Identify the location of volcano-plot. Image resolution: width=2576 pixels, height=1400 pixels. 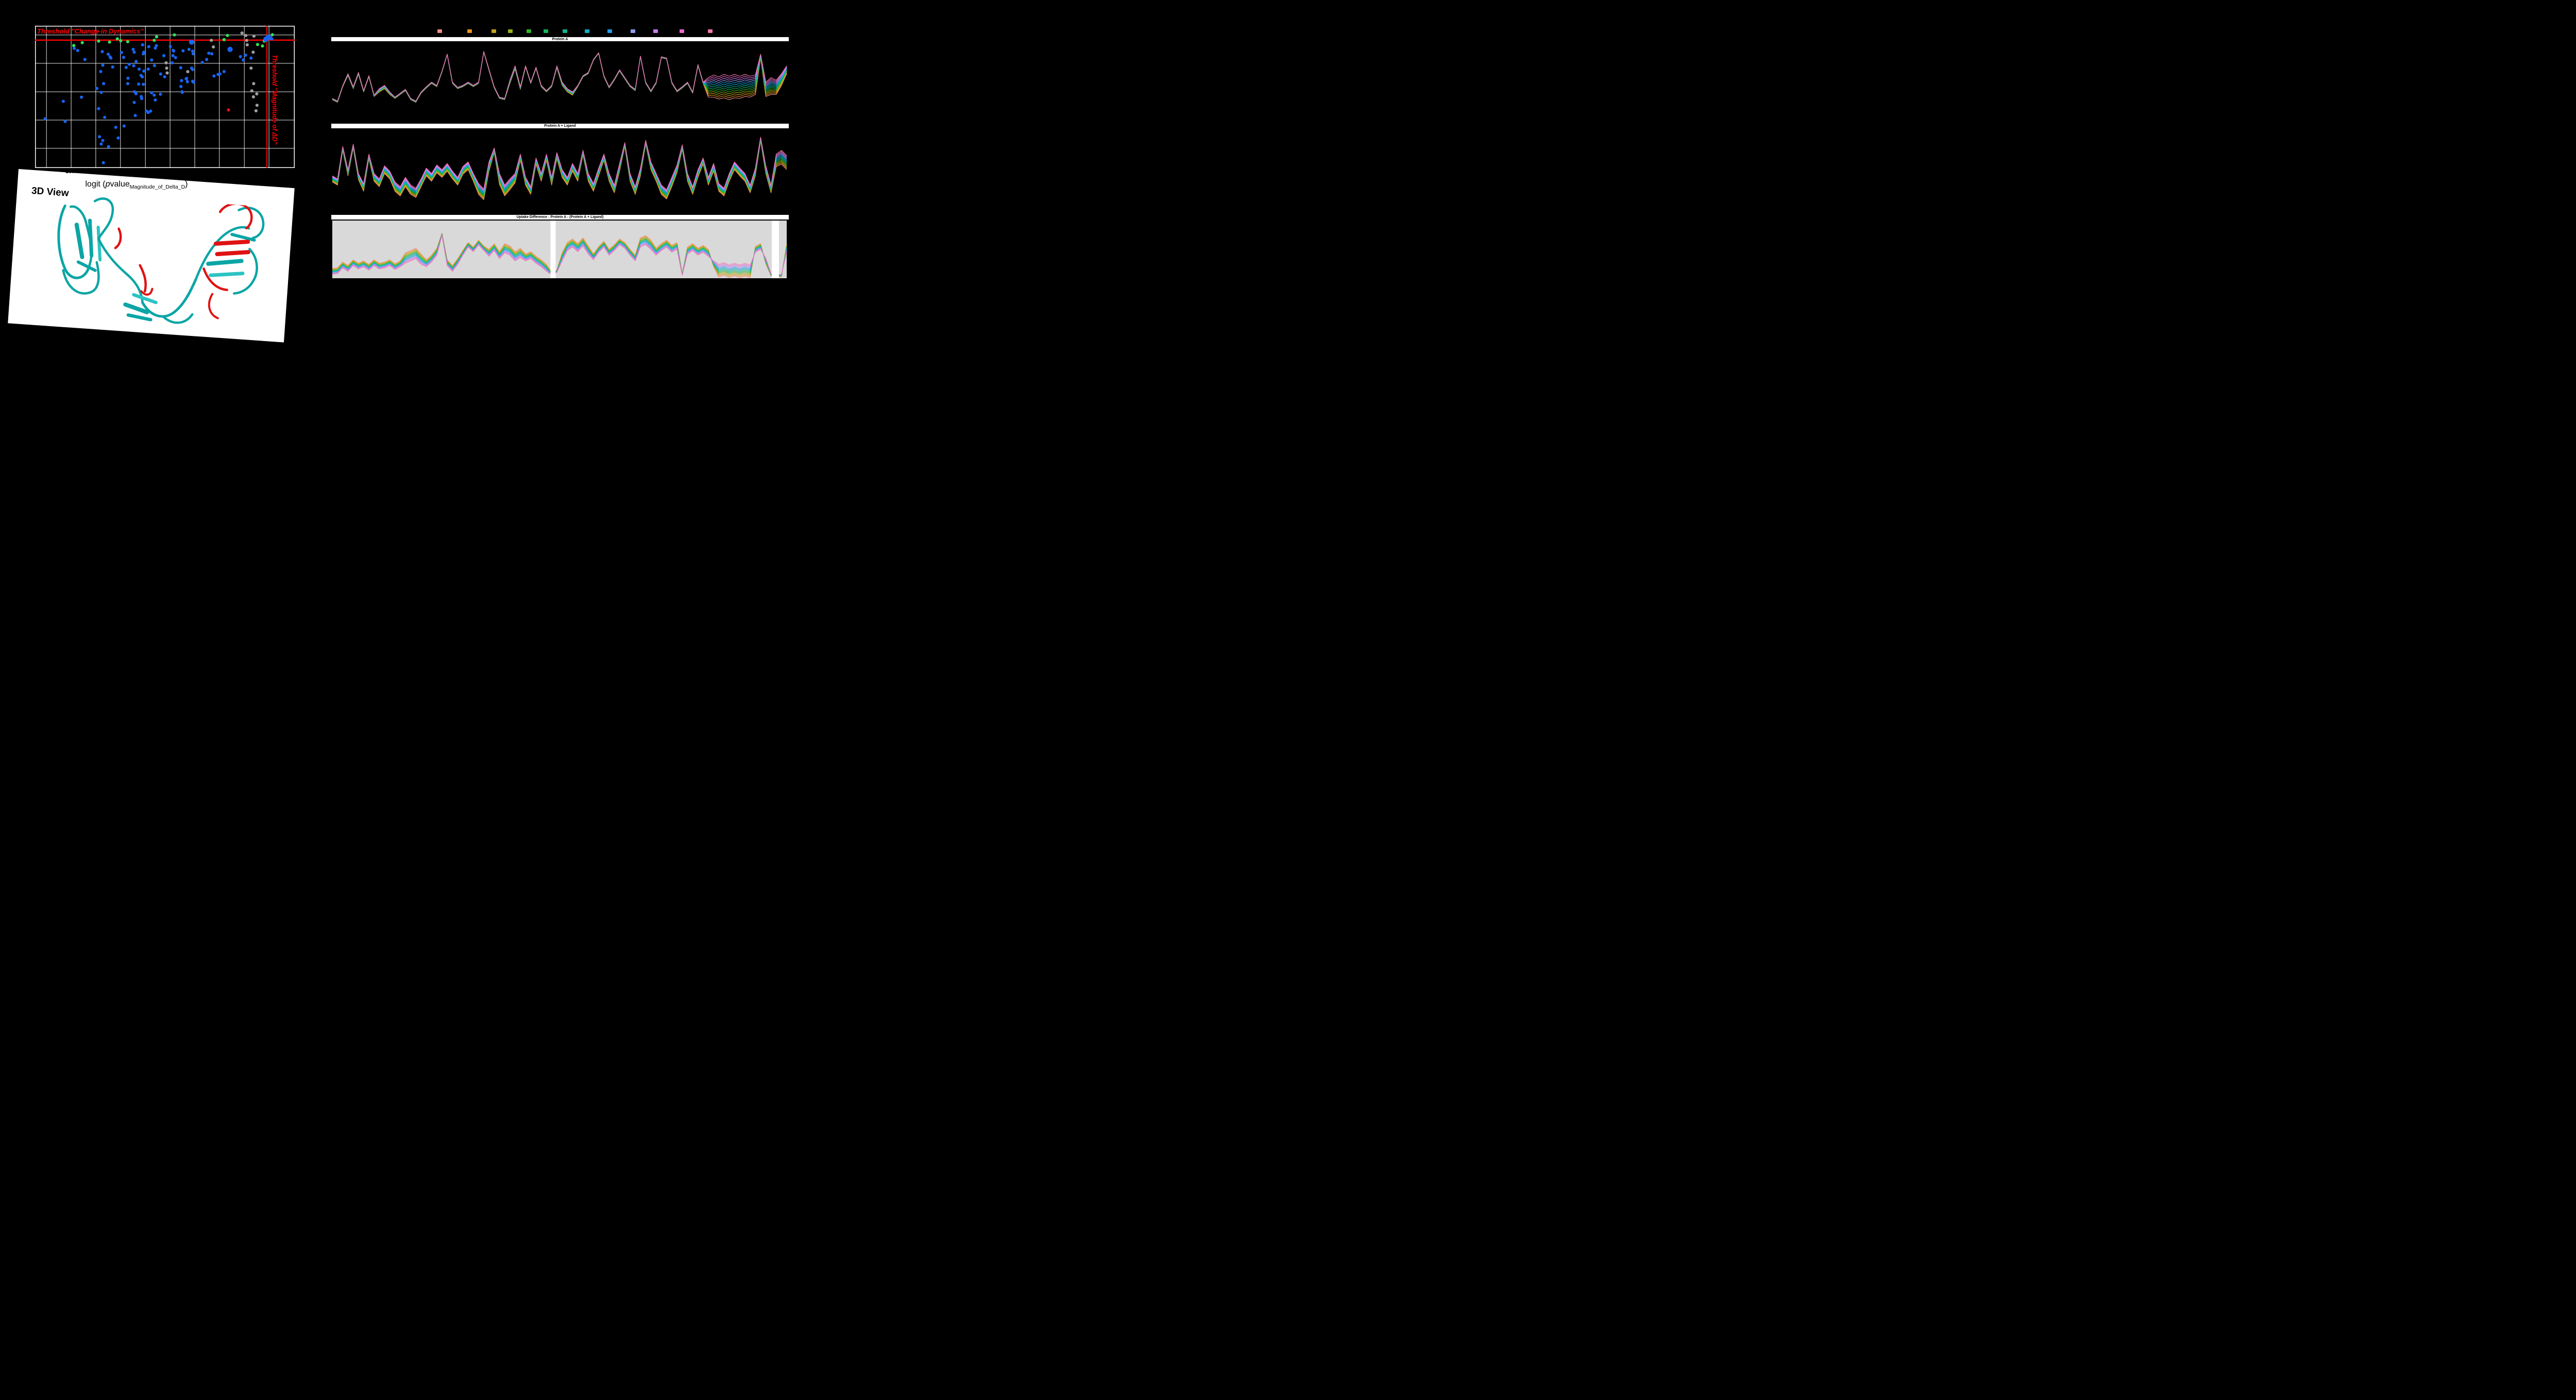
(165, 97).